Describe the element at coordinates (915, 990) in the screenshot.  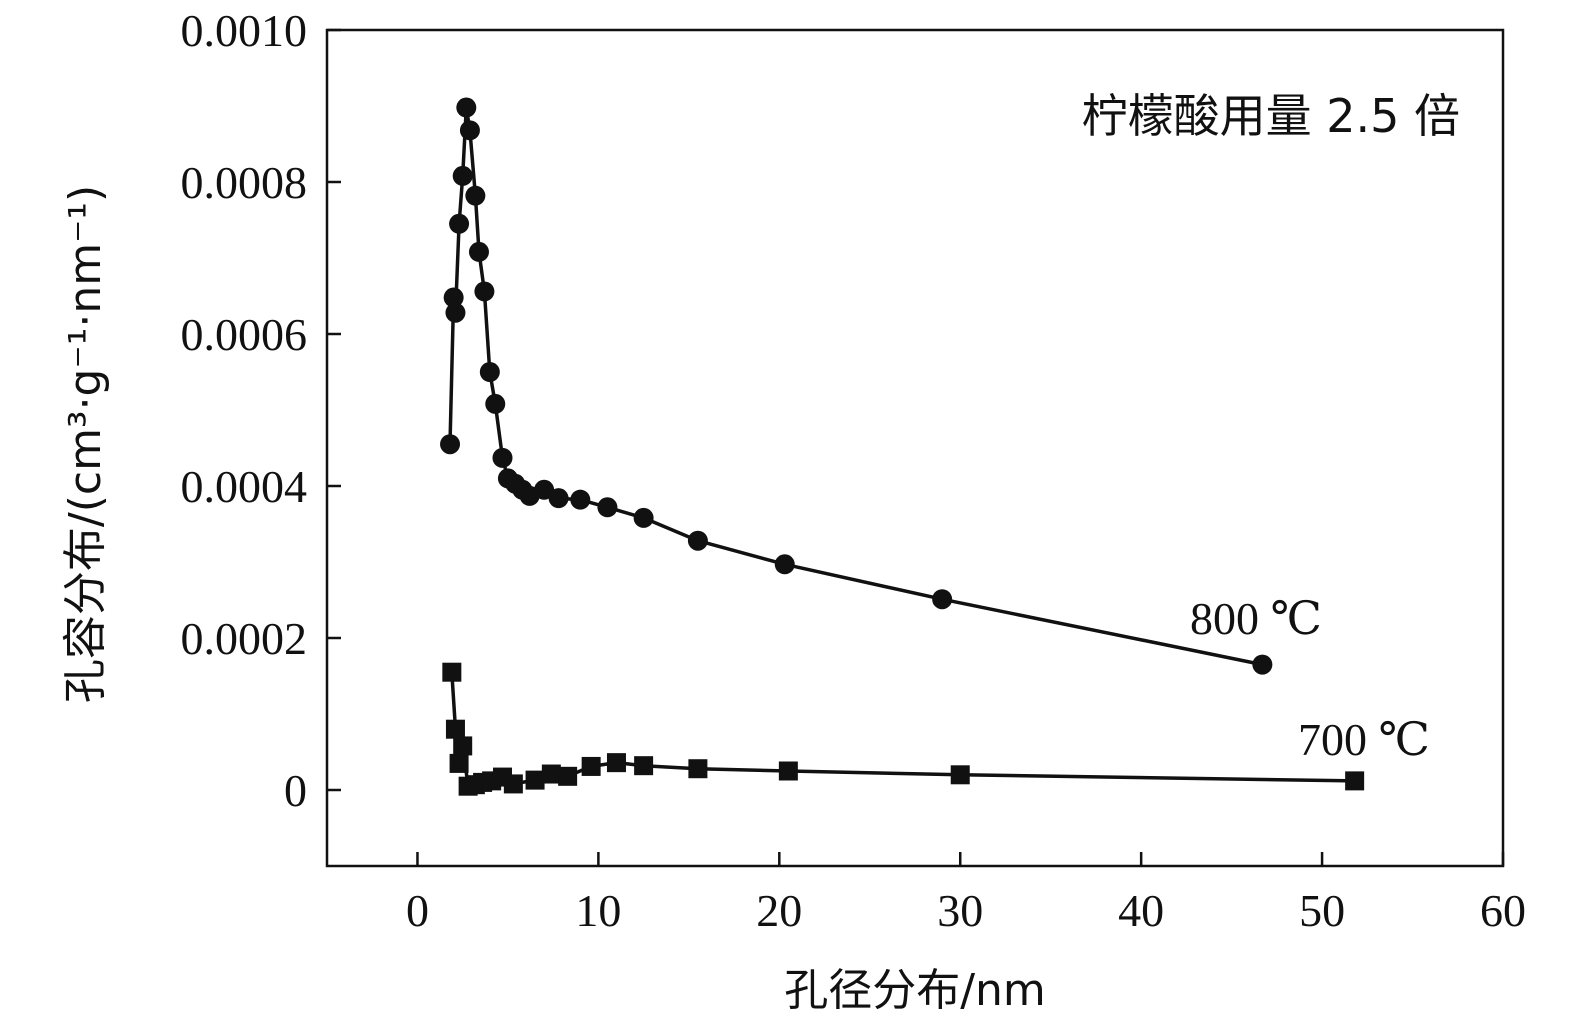
I see `x-axis-title: 孔径分布/nm` at that location.